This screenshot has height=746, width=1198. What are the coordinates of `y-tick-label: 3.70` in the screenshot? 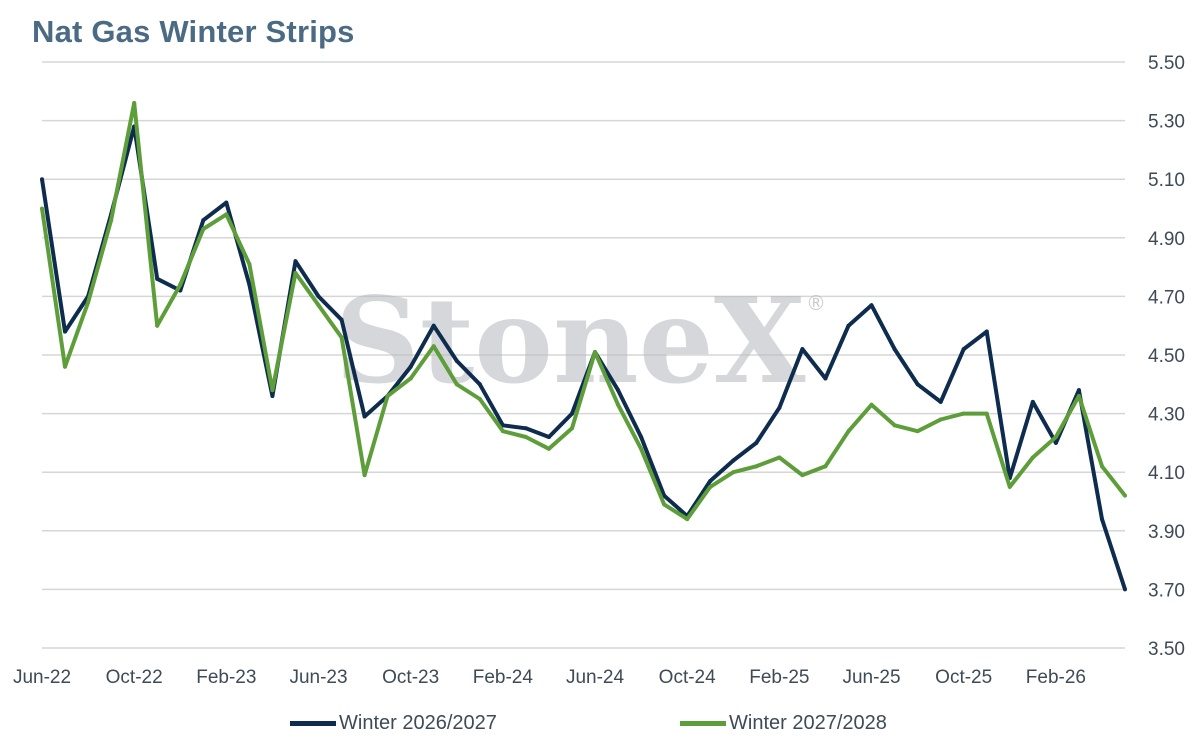 It's located at (1166, 590).